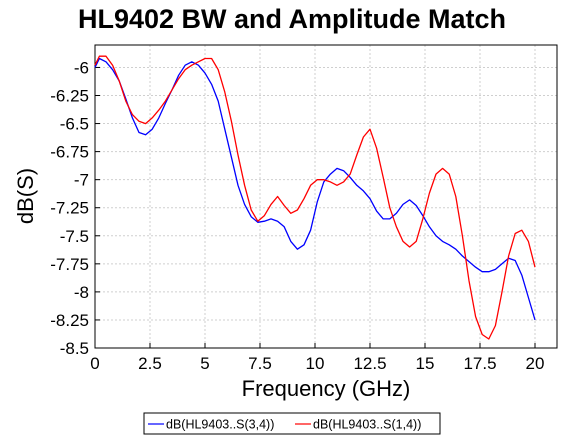  What do you see at coordinates (204, 363) in the screenshot?
I see `x-tick-label: 5` at bounding box center [204, 363].